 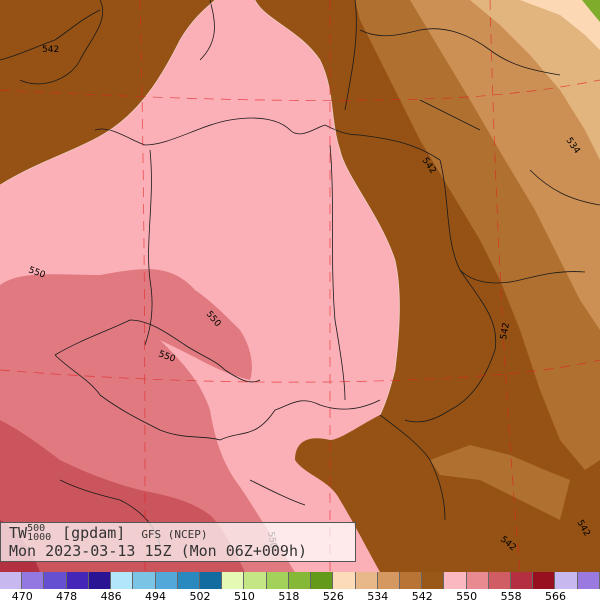 I want to click on color-legend: 470 478 486 494 502 510 518 526 534 542 550 558 566, so click(x=300, y=587).